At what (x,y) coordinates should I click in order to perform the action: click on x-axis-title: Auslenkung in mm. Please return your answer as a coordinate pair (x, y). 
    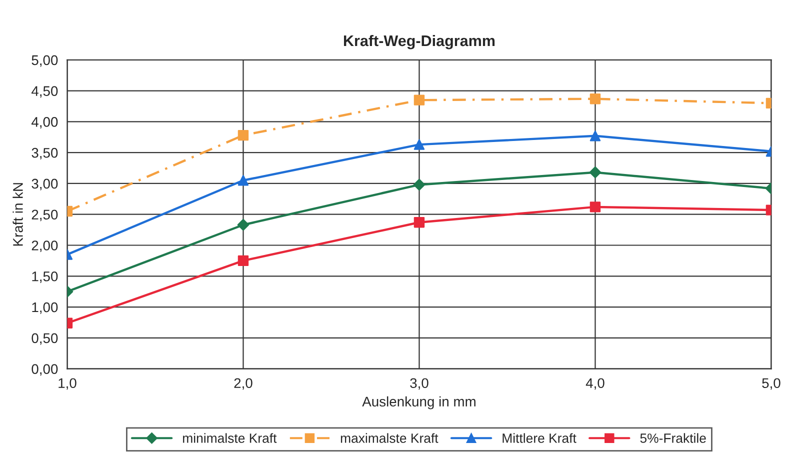
    Looking at the image, I should click on (419, 403).